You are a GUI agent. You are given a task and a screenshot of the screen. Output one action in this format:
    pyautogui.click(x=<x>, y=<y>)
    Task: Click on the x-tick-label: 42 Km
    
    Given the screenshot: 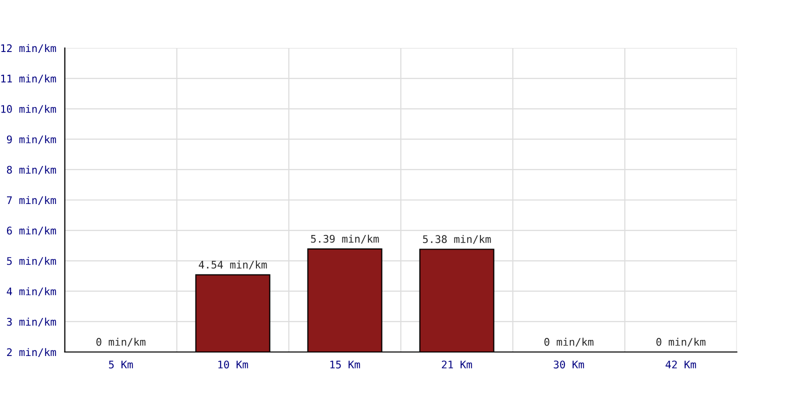 What is the action you would take?
    pyautogui.click(x=681, y=364)
    